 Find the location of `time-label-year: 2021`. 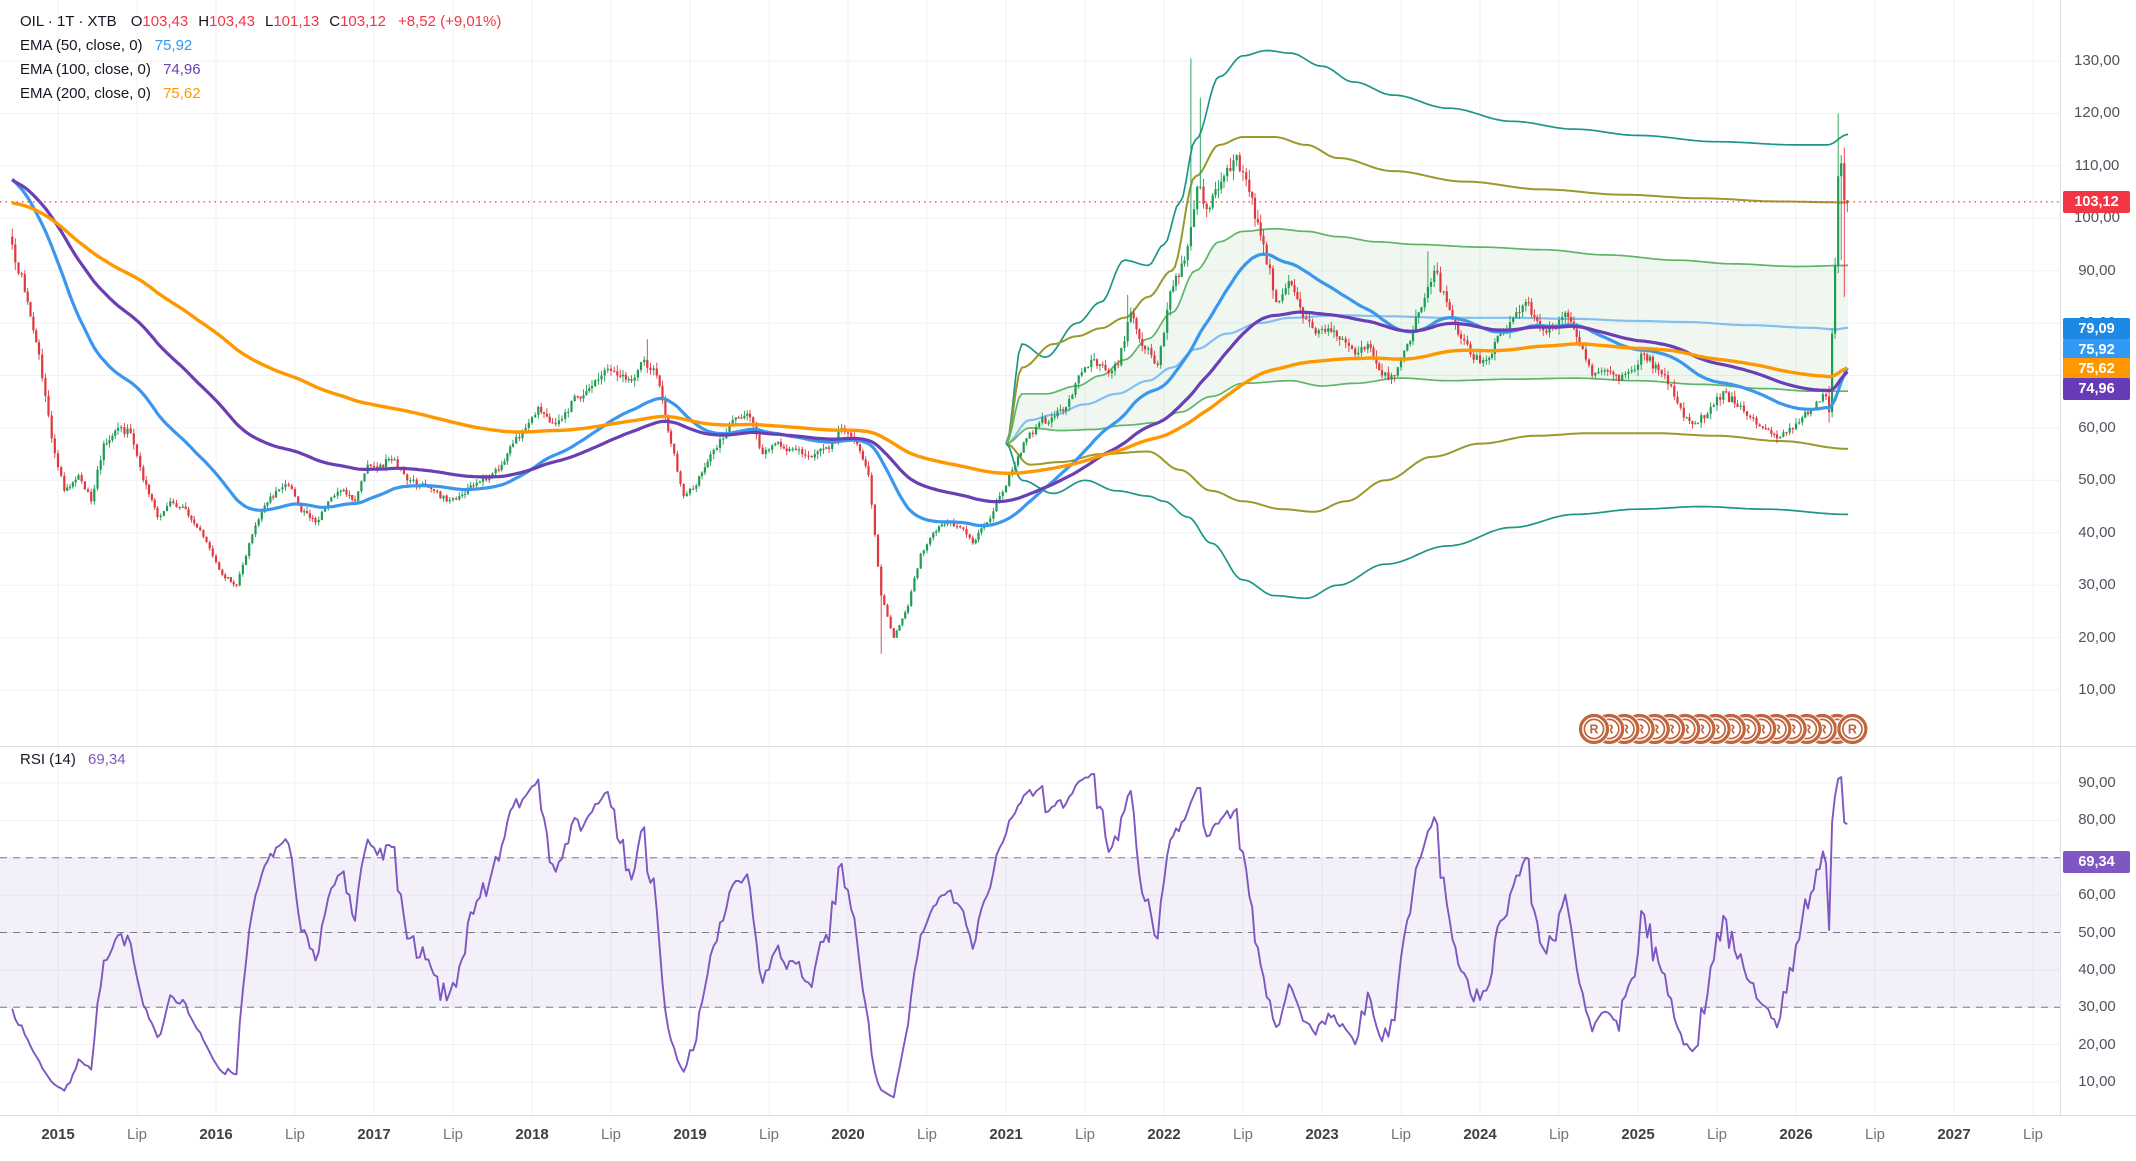

time-label-year: 2021 is located at coordinates (1006, 1134).